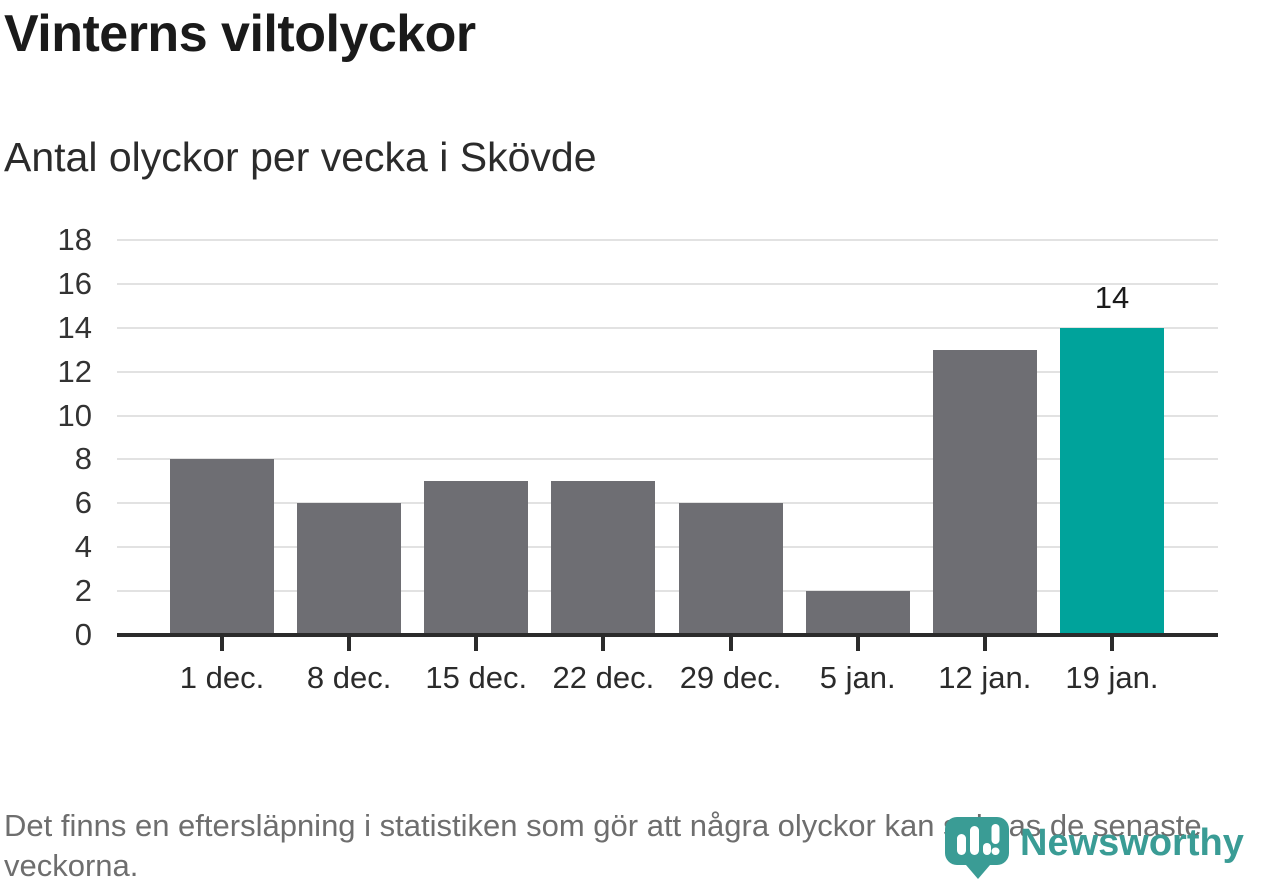 Image resolution: width=1262 pixels, height=879 pixels. What do you see at coordinates (1112, 677) in the screenshot?
I see `x-axis-tick-label: 19 jan.` at bounding box center [1112, 677].